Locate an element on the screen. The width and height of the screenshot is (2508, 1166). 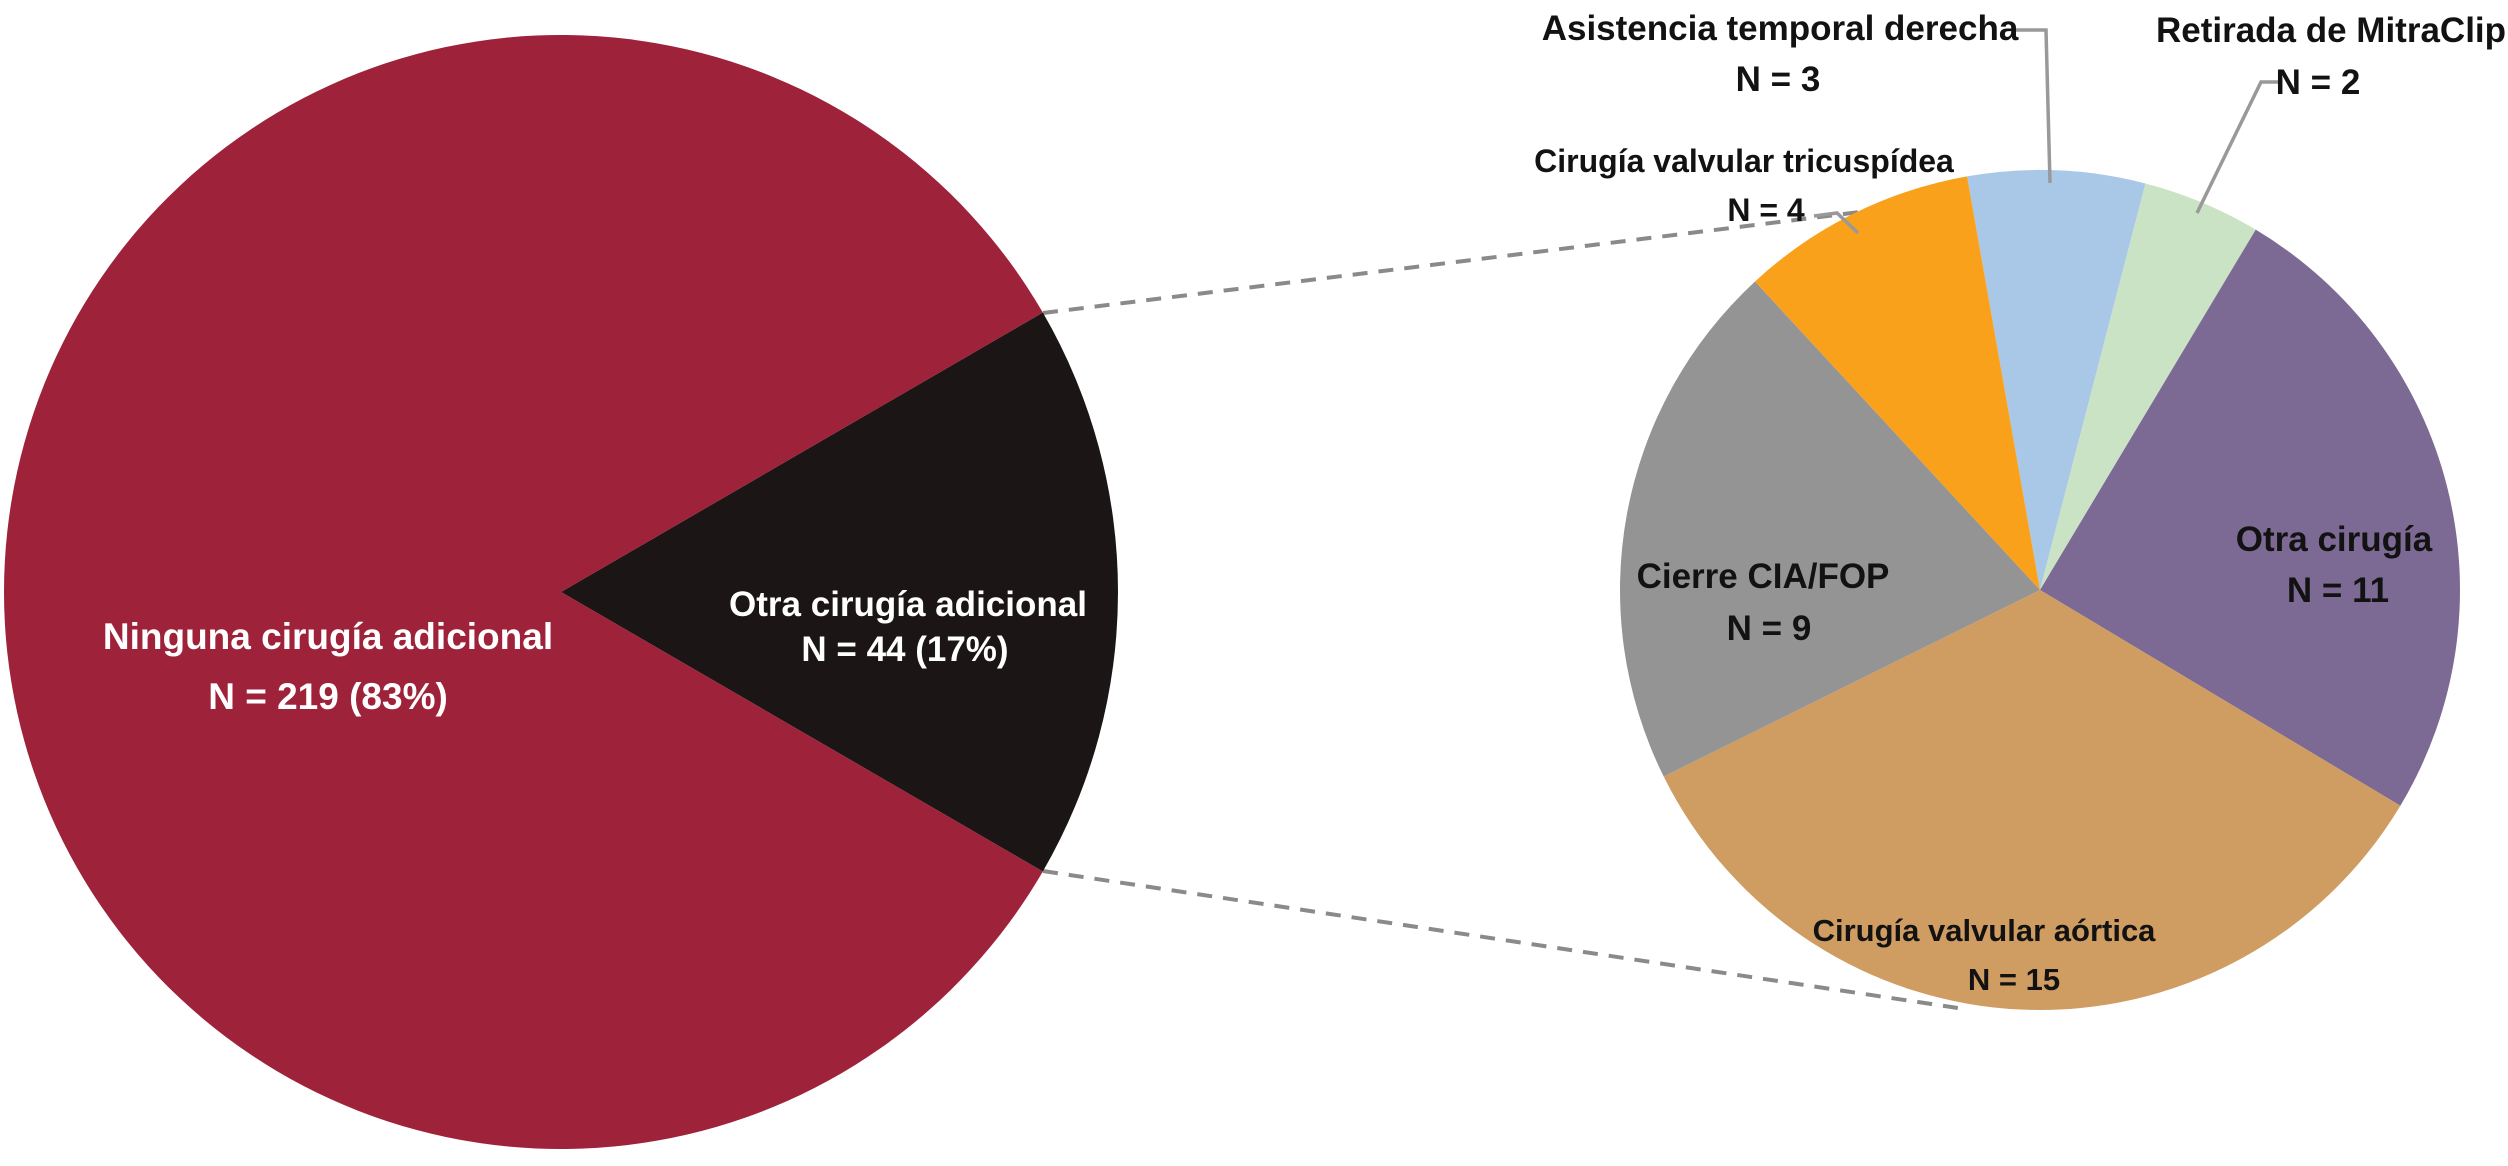
label-ninguna-cirugia-line2: N = 219 (83%) is located at coordinates (328, 696).